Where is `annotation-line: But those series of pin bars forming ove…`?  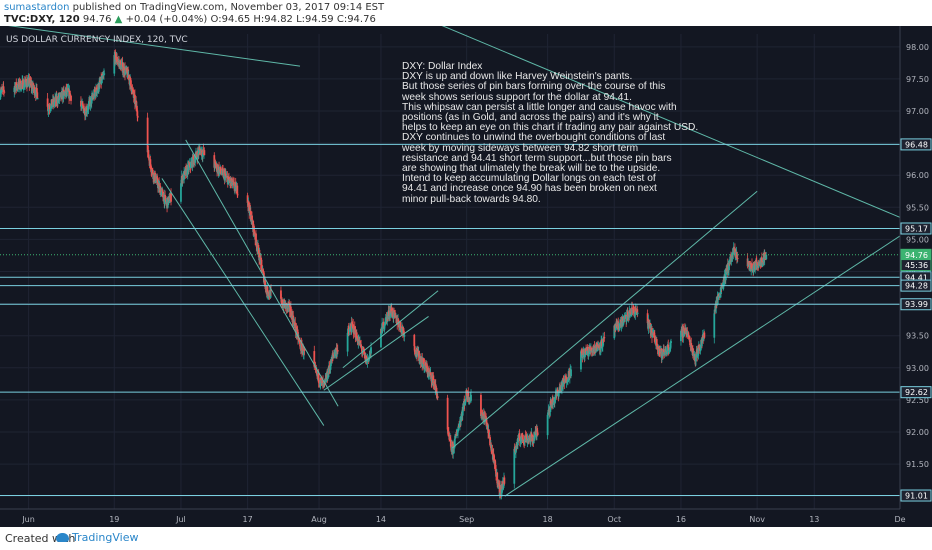
annotation-line: But those series of pin bars forming ove… is located at coordinates (534, 87).